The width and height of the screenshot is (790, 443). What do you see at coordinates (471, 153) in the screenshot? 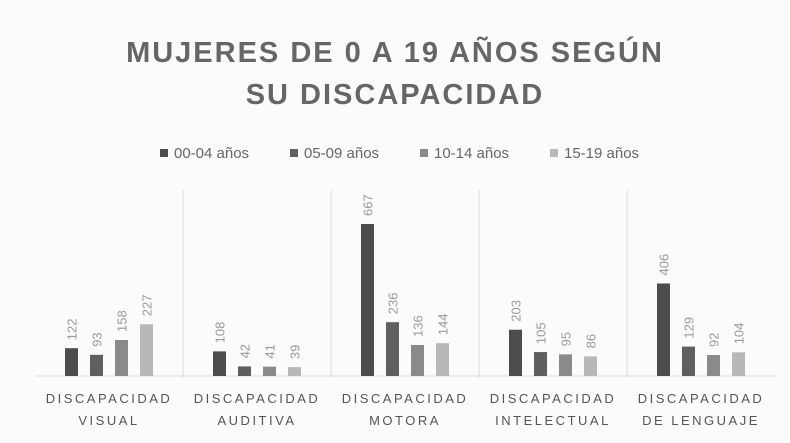
I see `legend-label: 10-14 años` at bounding box center [471, 153].